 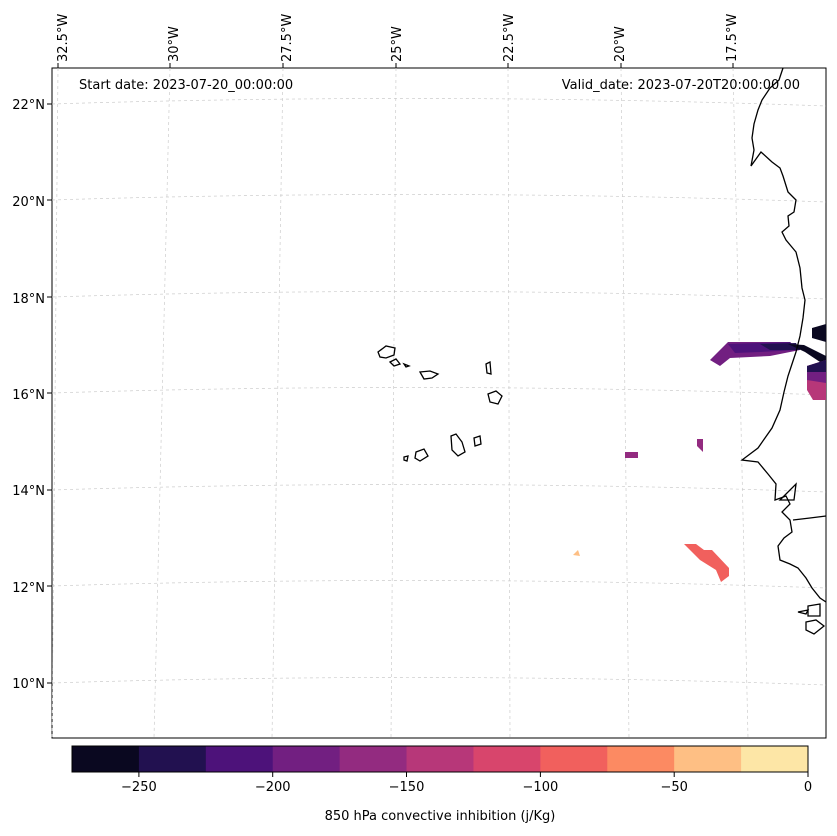 What do you see at coordinates (699, 453) in the screenshot?
I see `cin-contours` at bounding box center [699, 453].